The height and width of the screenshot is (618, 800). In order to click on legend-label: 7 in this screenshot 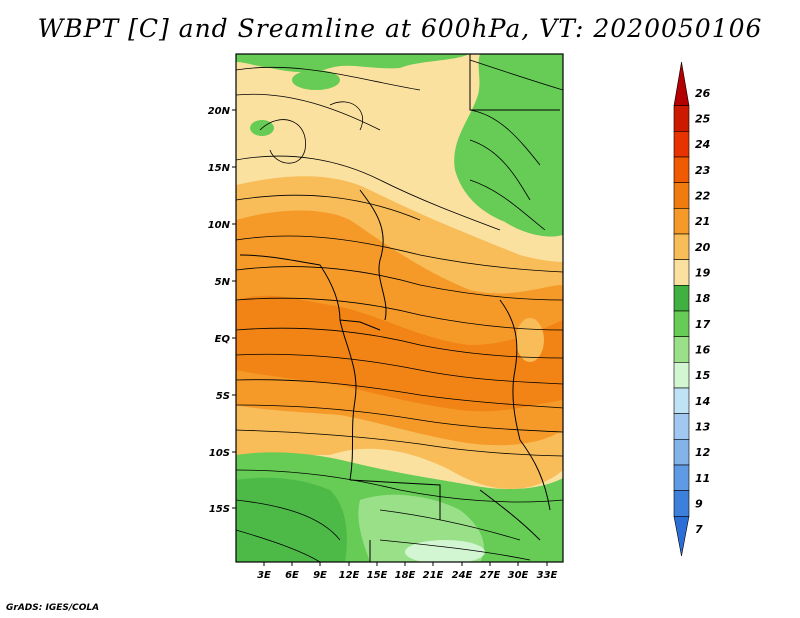, I will do `click(699, 529)`.